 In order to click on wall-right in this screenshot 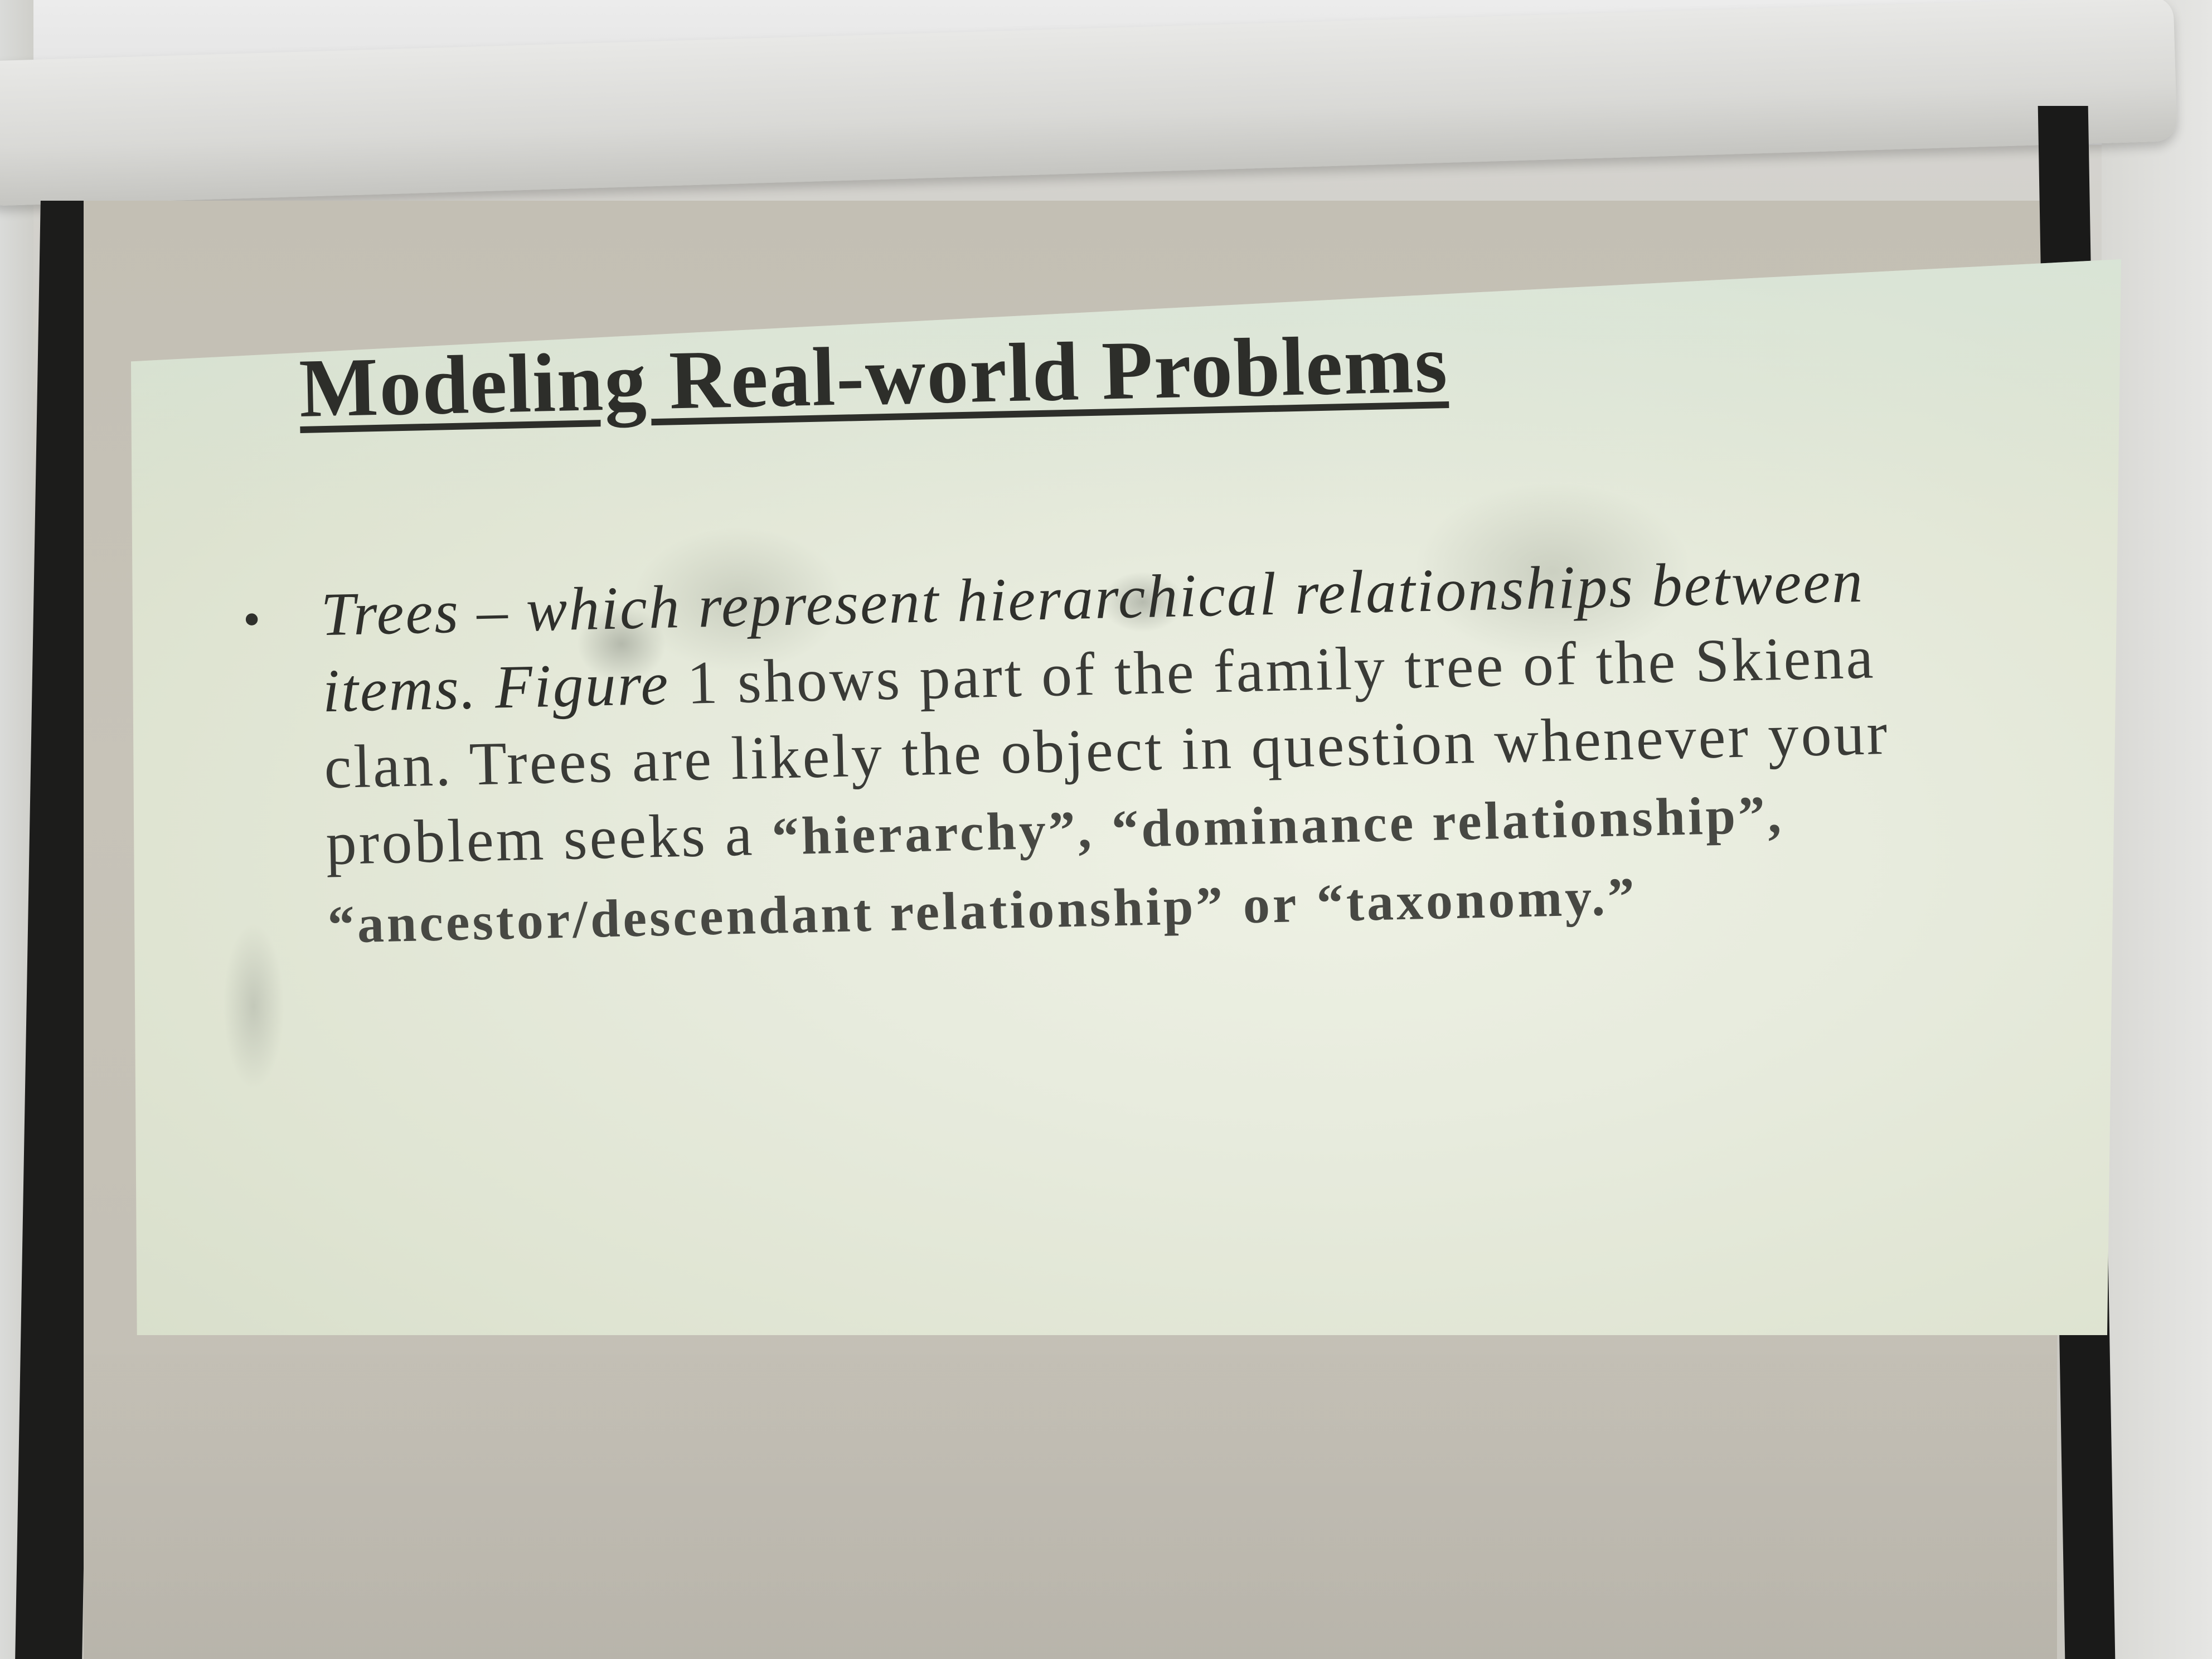, I will do `click(2157, 829)`.